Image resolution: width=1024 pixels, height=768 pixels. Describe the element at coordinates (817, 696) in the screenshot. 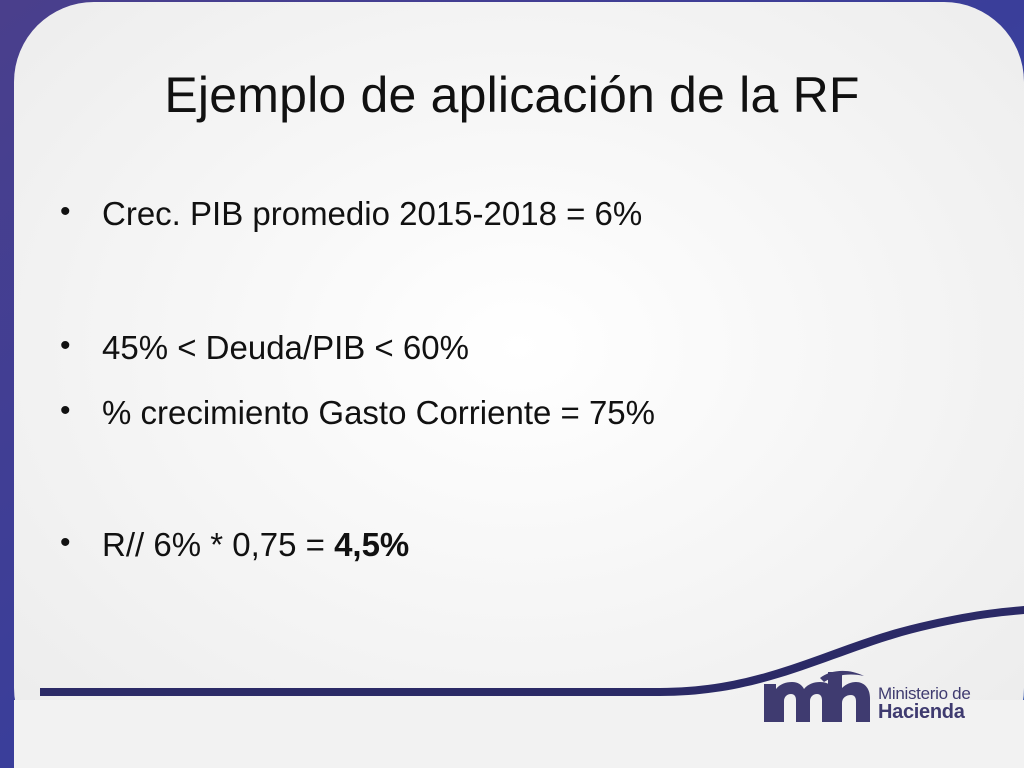

I see `mh-logo-icon` at that location.